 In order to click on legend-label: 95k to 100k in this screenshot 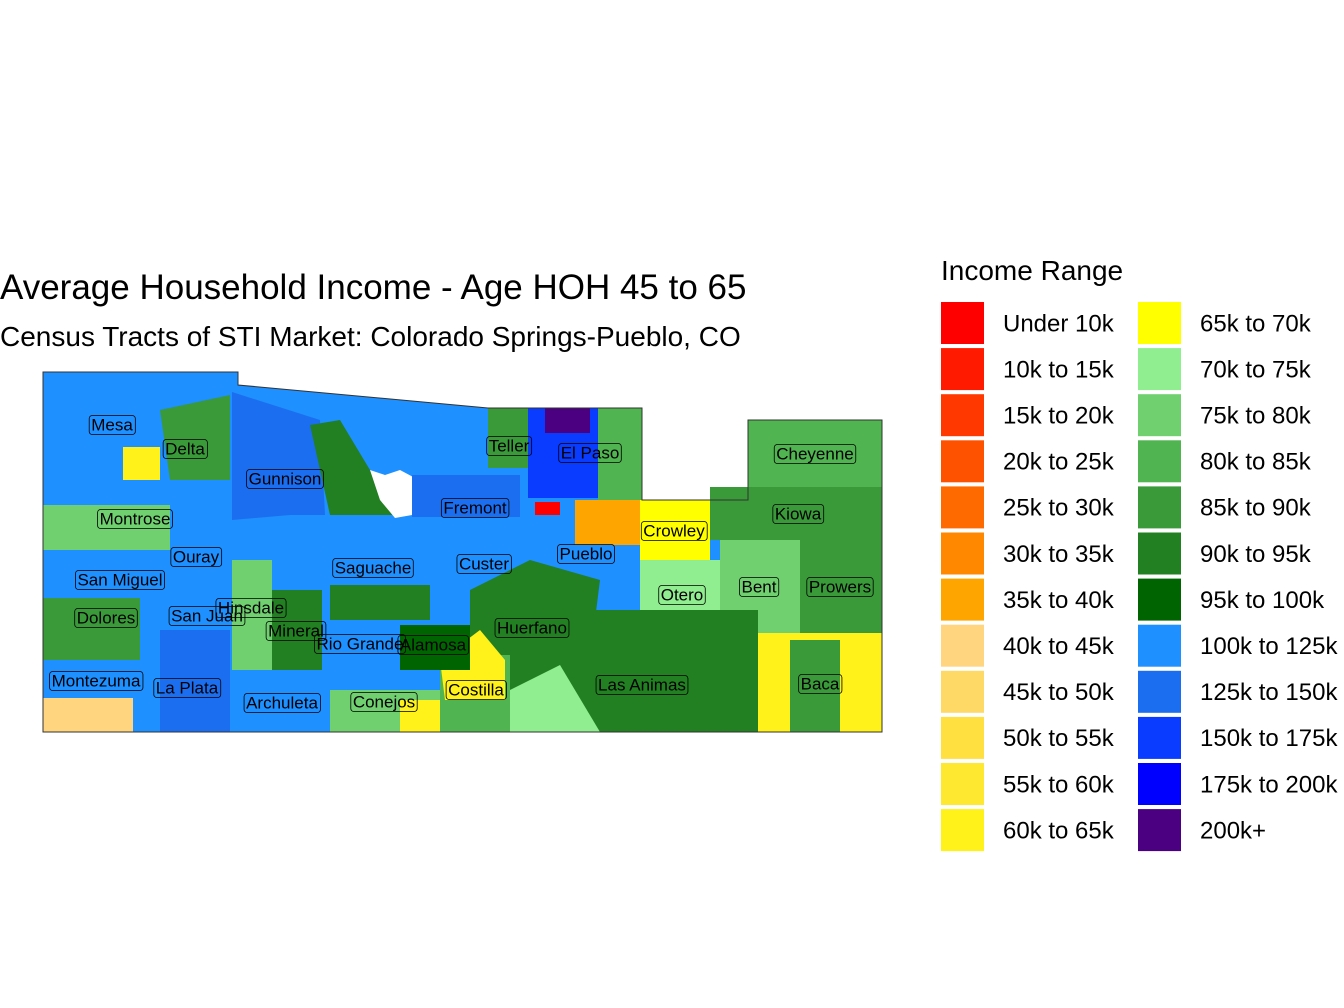, I will do `click(1262, 600)`.